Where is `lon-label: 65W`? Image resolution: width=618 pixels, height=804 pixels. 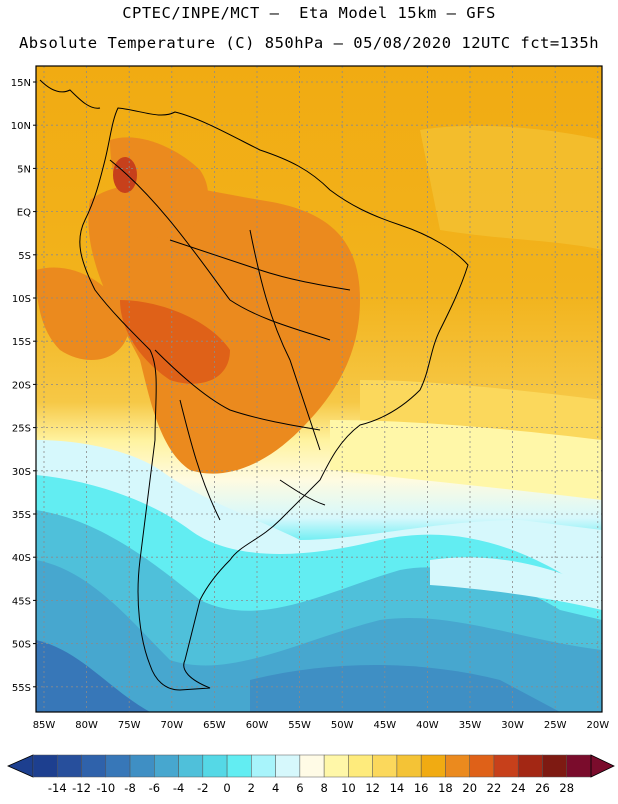
lon-label: 65W is located at coordinates (214, 725).